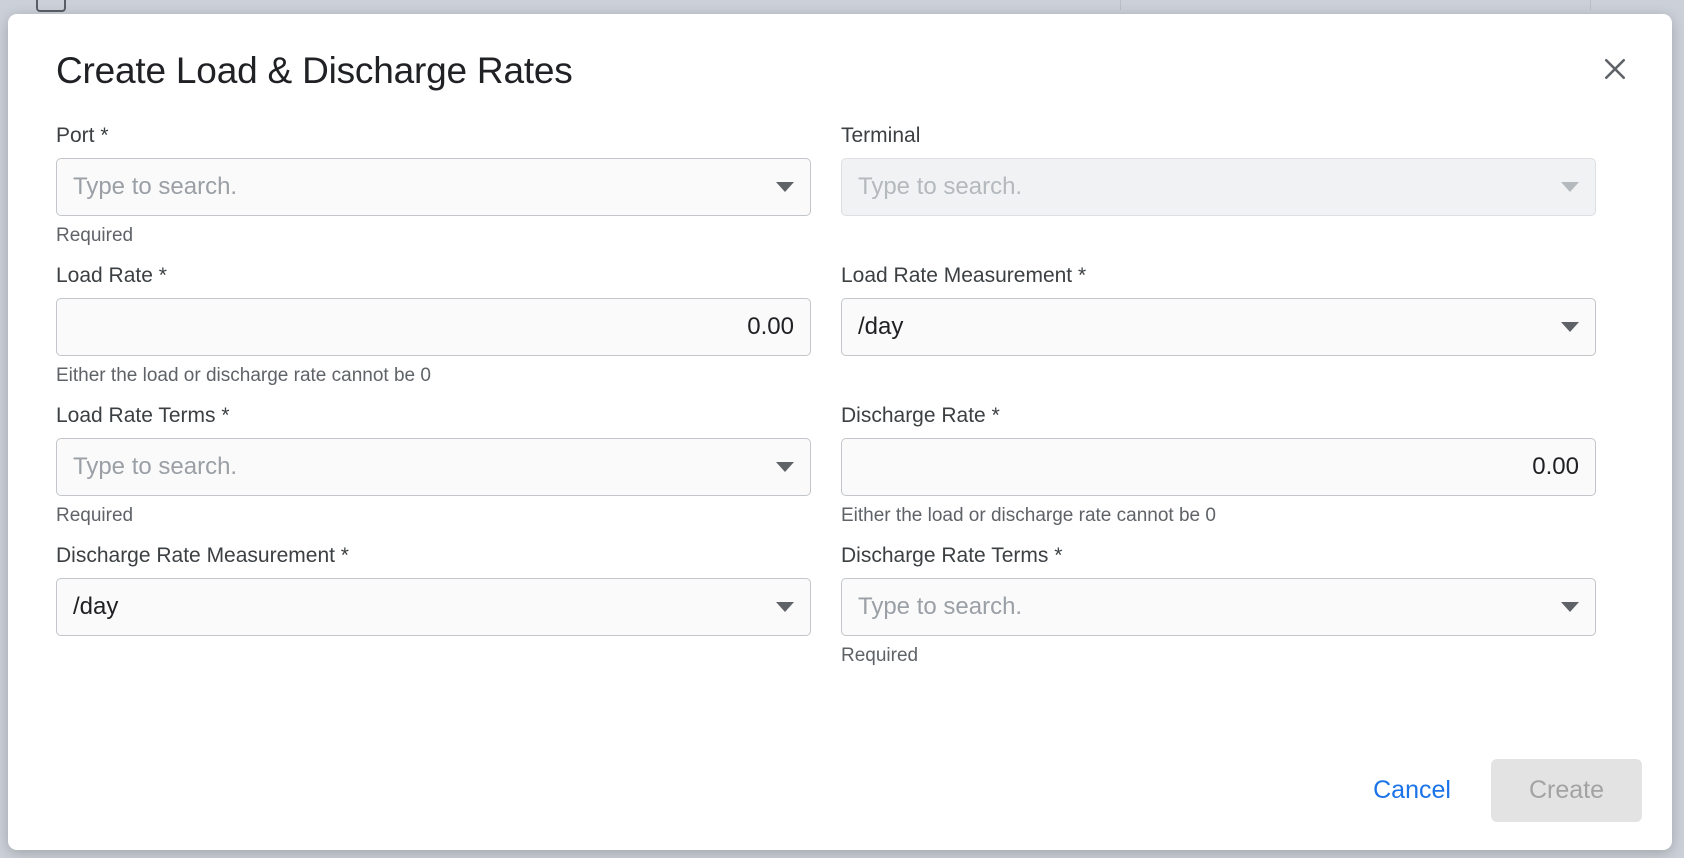 This screenshot has height=858, width=1684. I want to click on port-select: Type to search., so click(433, 187).